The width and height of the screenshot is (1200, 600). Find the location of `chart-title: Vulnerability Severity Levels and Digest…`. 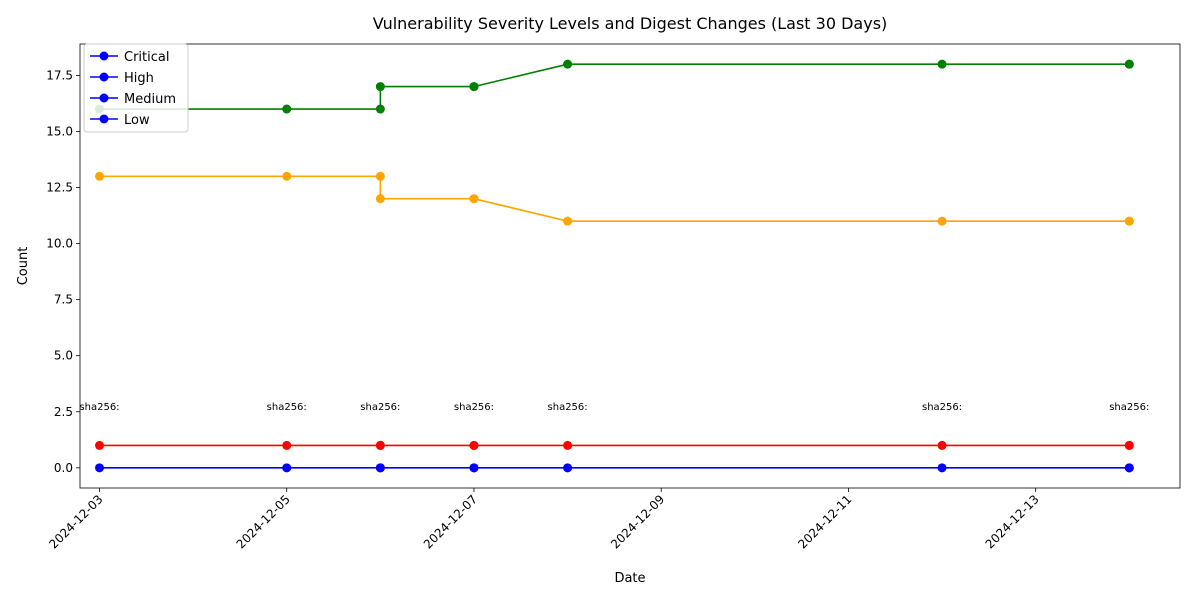

chart-title: Vulnerability Severity Levels and Digest… is located at coordinates (630, 23).